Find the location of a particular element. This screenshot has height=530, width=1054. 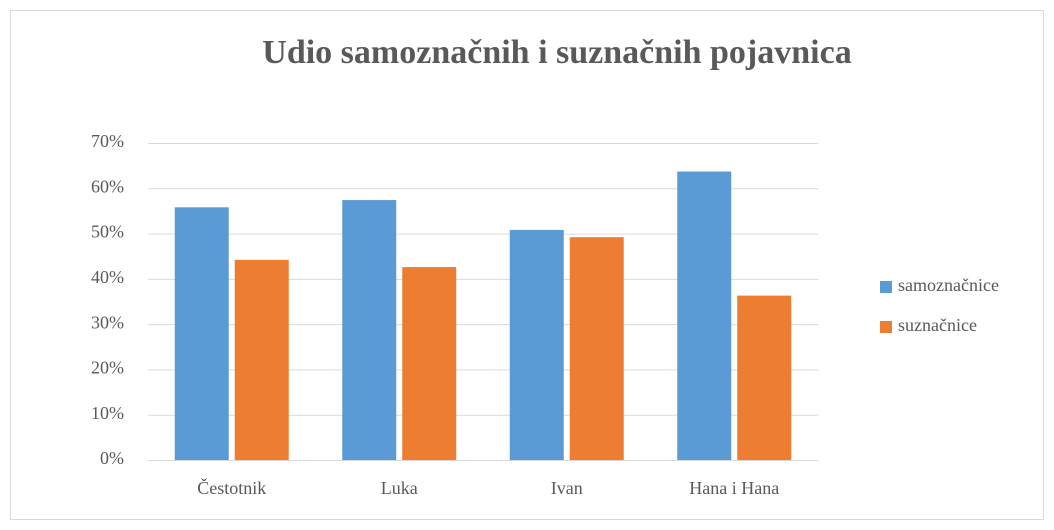

y-tick-label: 10% is located at coordinates (107, 413).